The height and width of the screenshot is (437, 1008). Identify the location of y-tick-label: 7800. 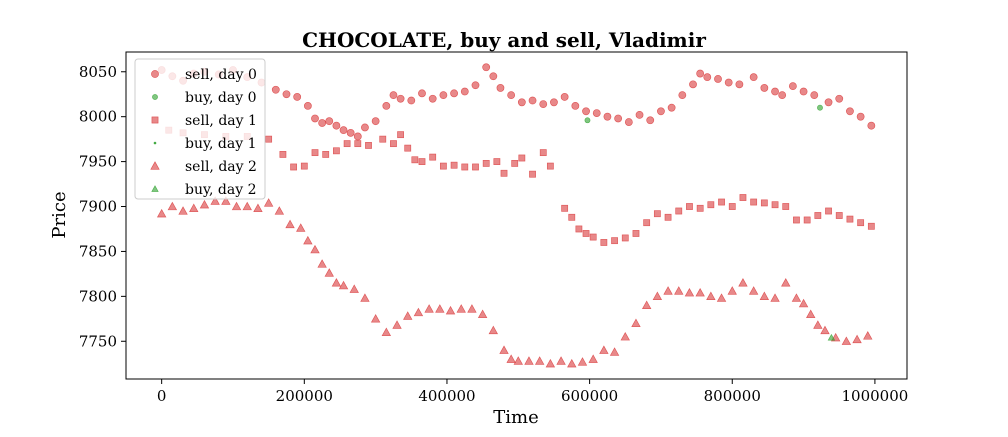
(98, 296).